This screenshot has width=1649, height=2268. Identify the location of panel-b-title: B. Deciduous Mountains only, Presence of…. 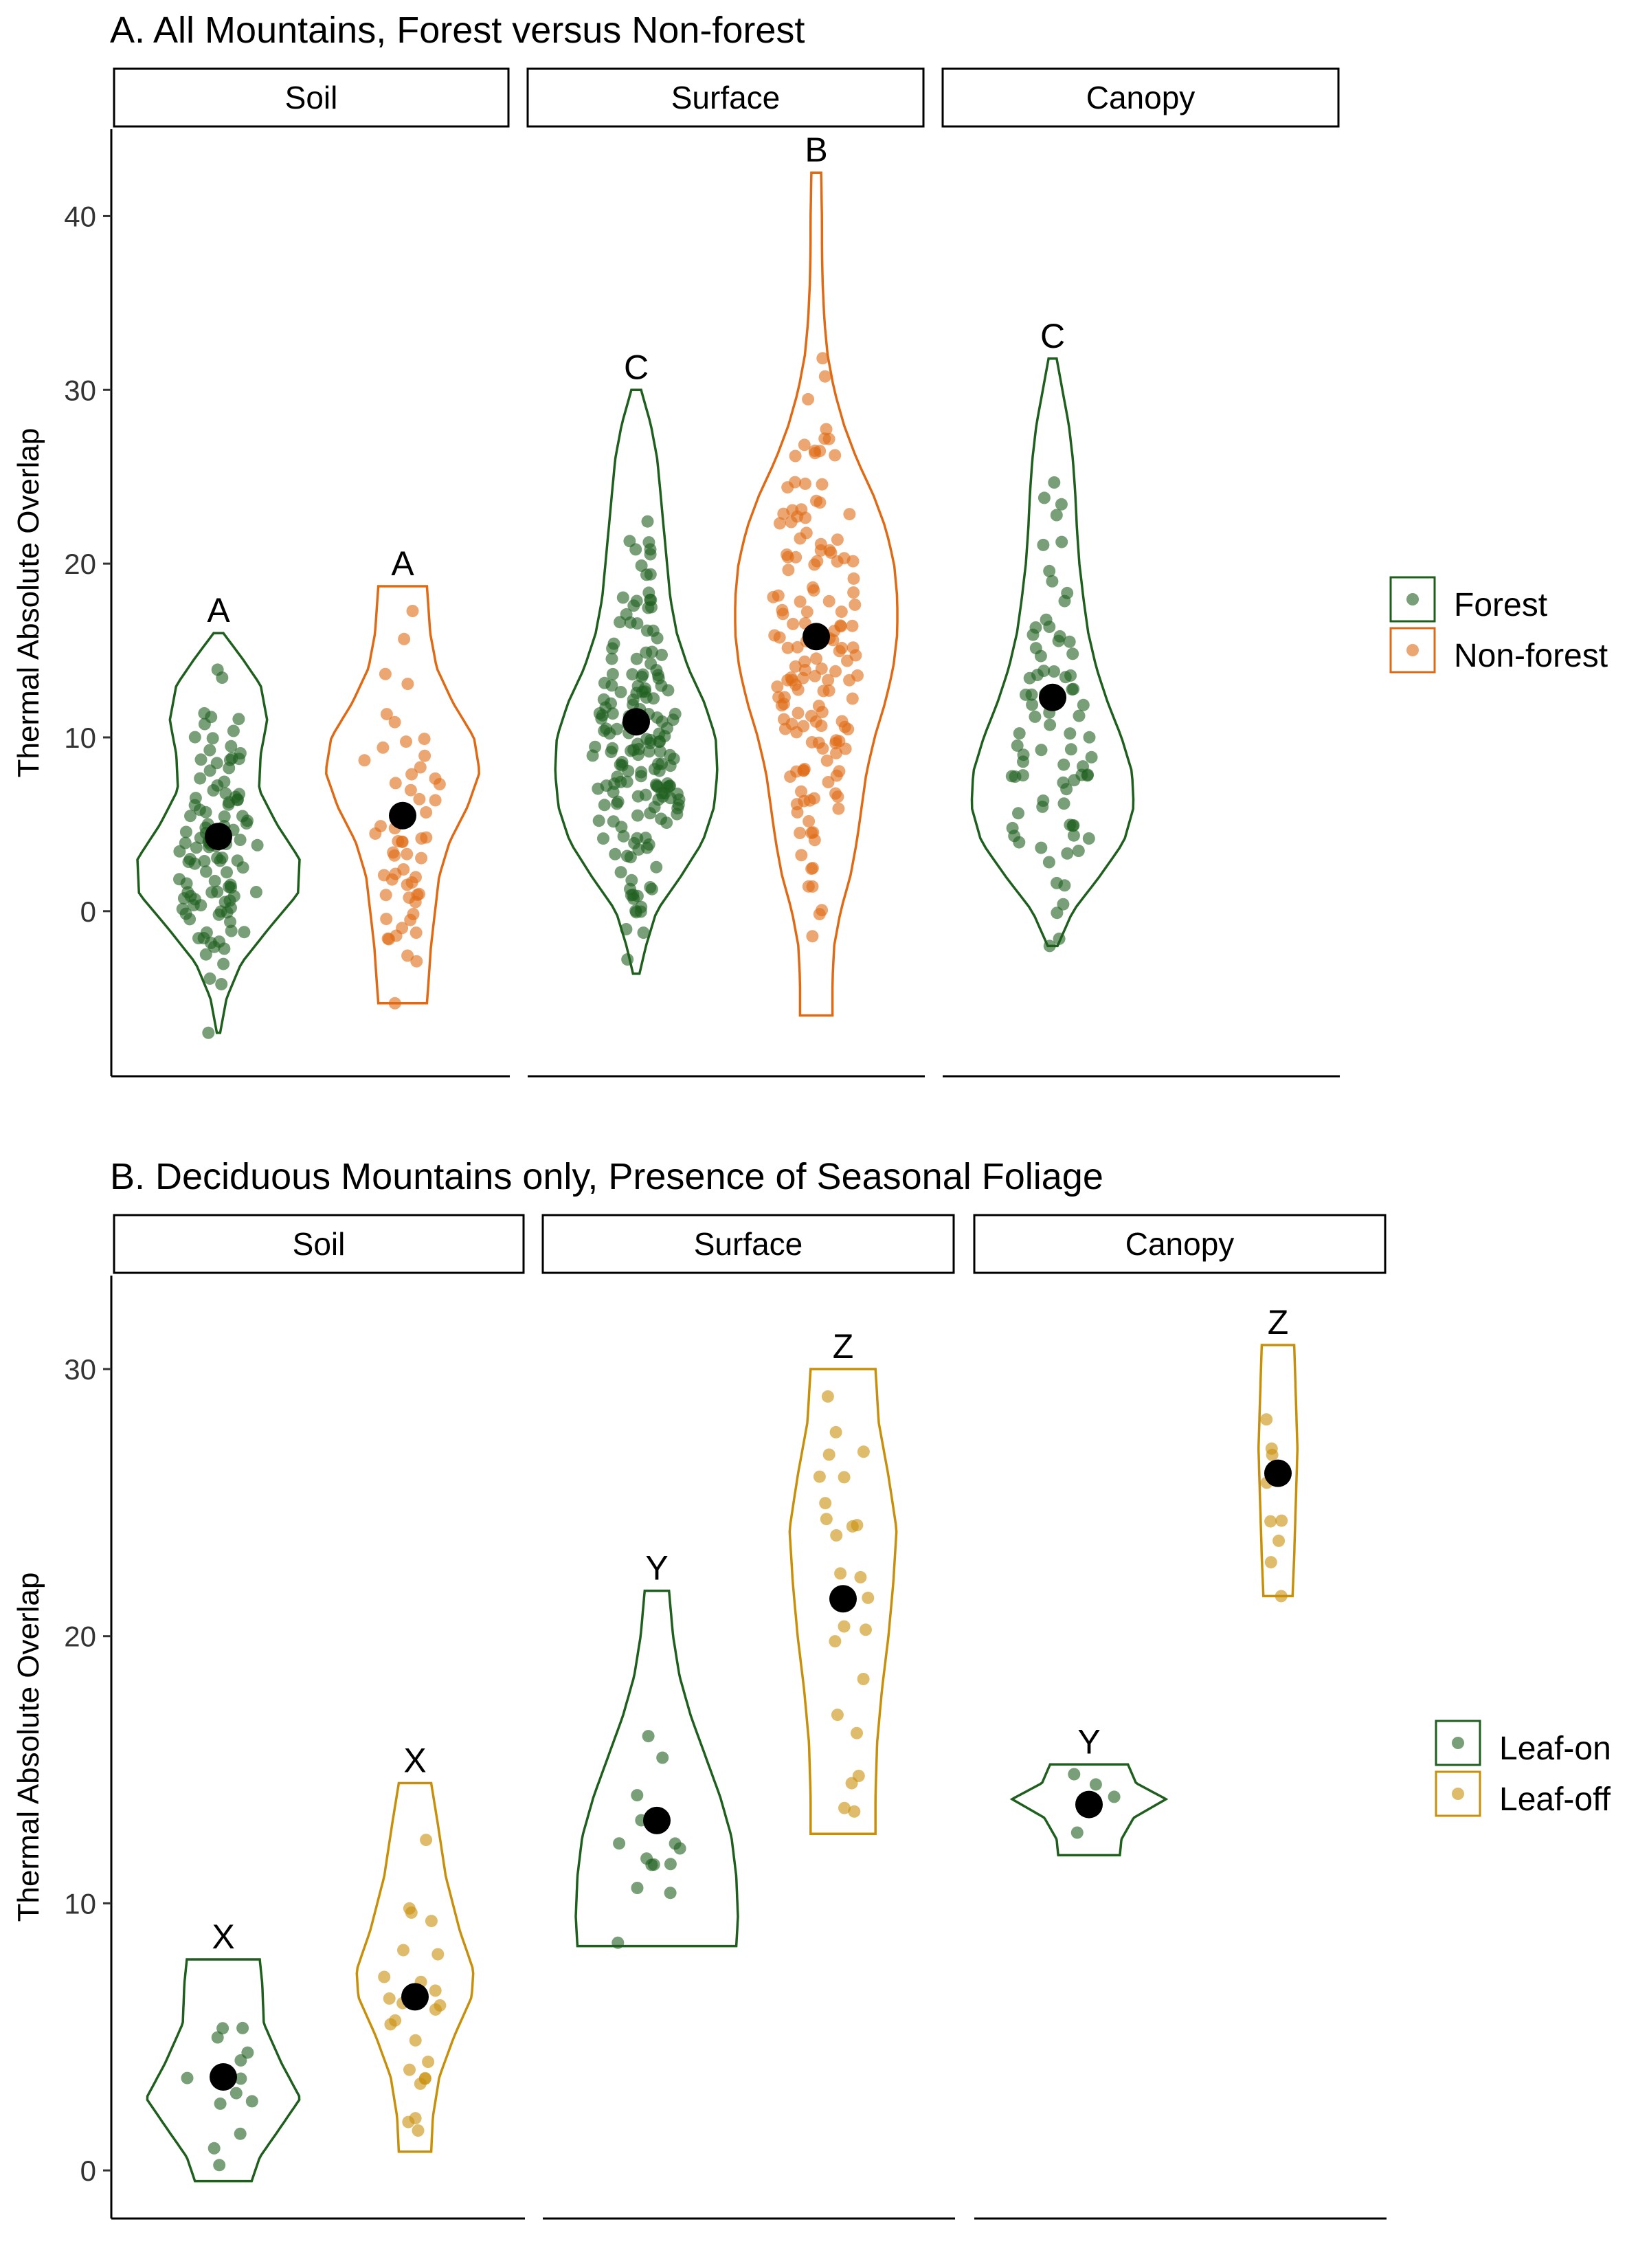
(606, 1176).